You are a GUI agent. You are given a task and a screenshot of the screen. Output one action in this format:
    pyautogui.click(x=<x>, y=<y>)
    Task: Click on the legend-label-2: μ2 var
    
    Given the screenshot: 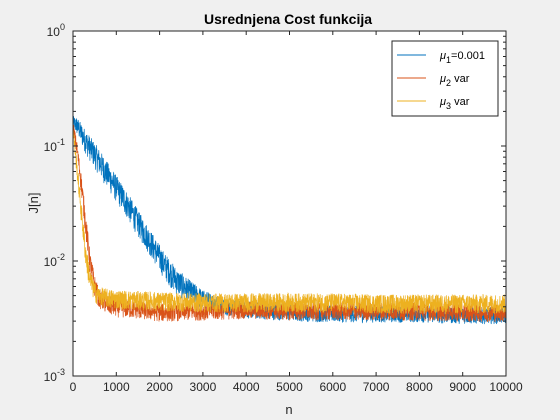 What is the action you would take?
    pyautogui.click(x=454, y=80)
    